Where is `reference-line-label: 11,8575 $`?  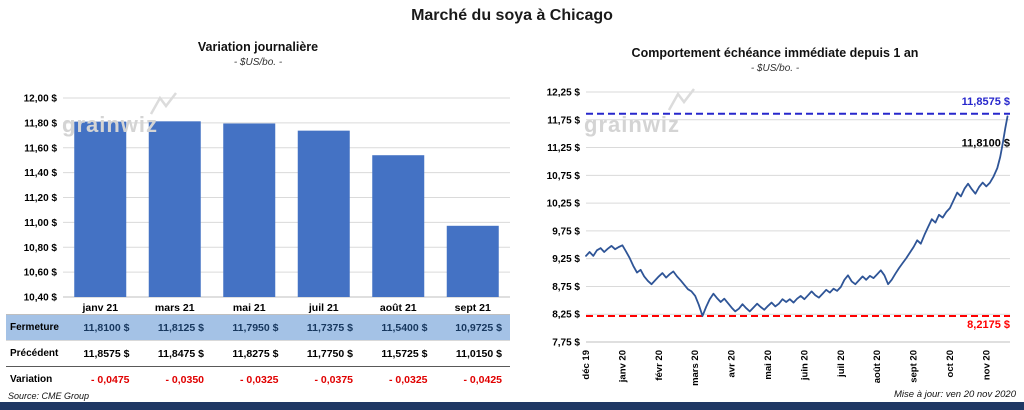 reference-line-label: 11,8575 $ is located at coordinates (986, 102).